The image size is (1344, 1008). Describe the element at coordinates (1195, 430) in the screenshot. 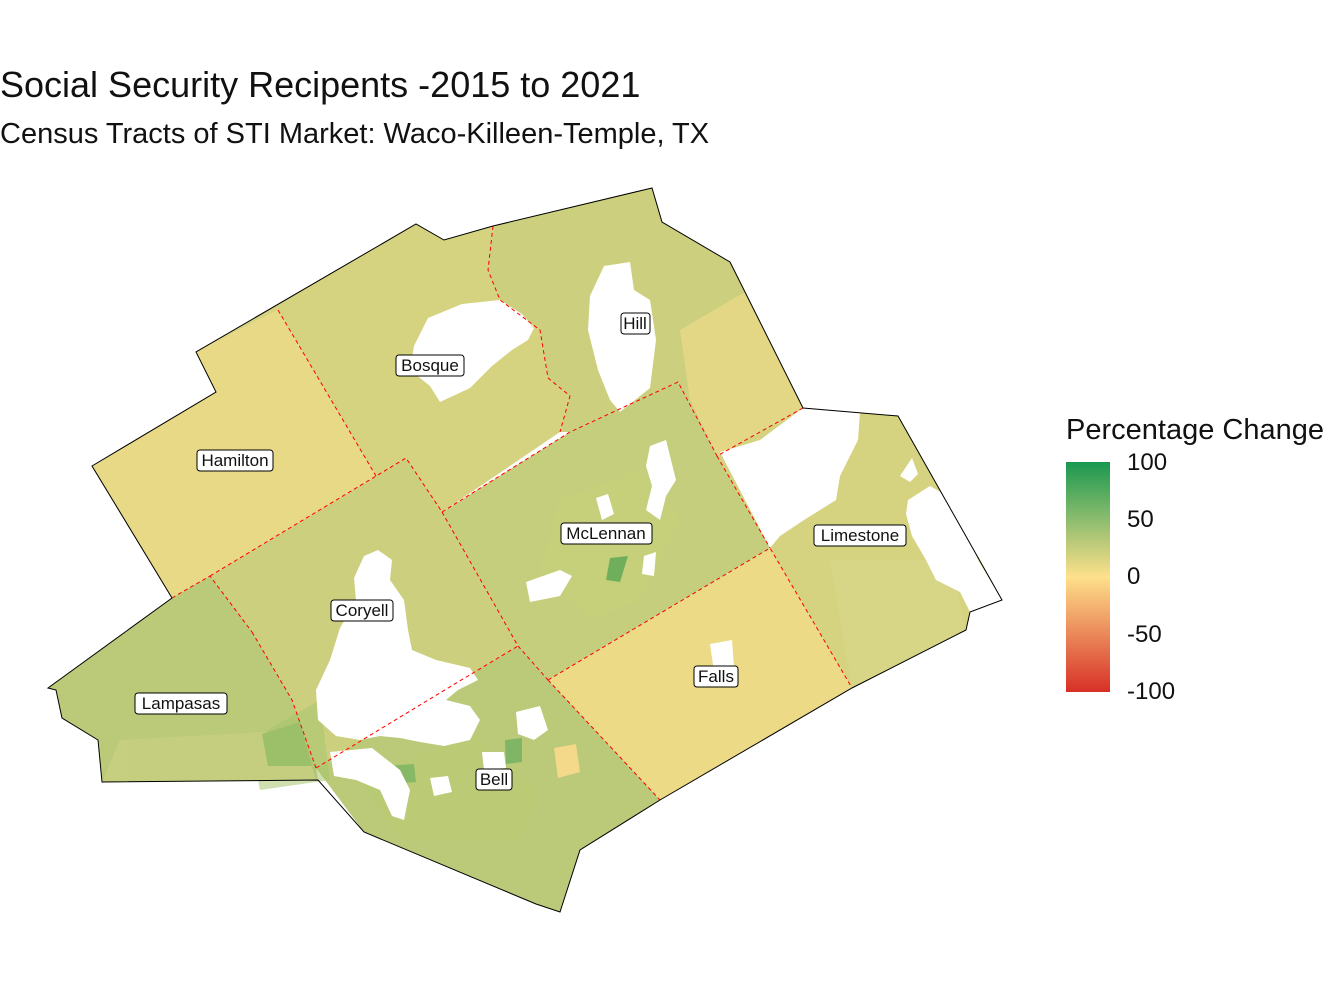

I see `legend-title: Percentage Change` at that location.